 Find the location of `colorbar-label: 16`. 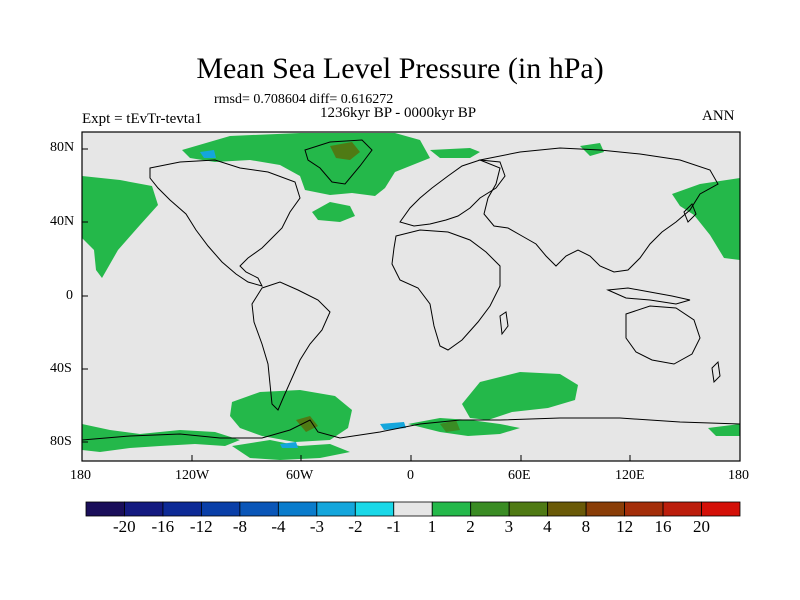

colorbar-label: 16 is located at coordinates (663, 526).